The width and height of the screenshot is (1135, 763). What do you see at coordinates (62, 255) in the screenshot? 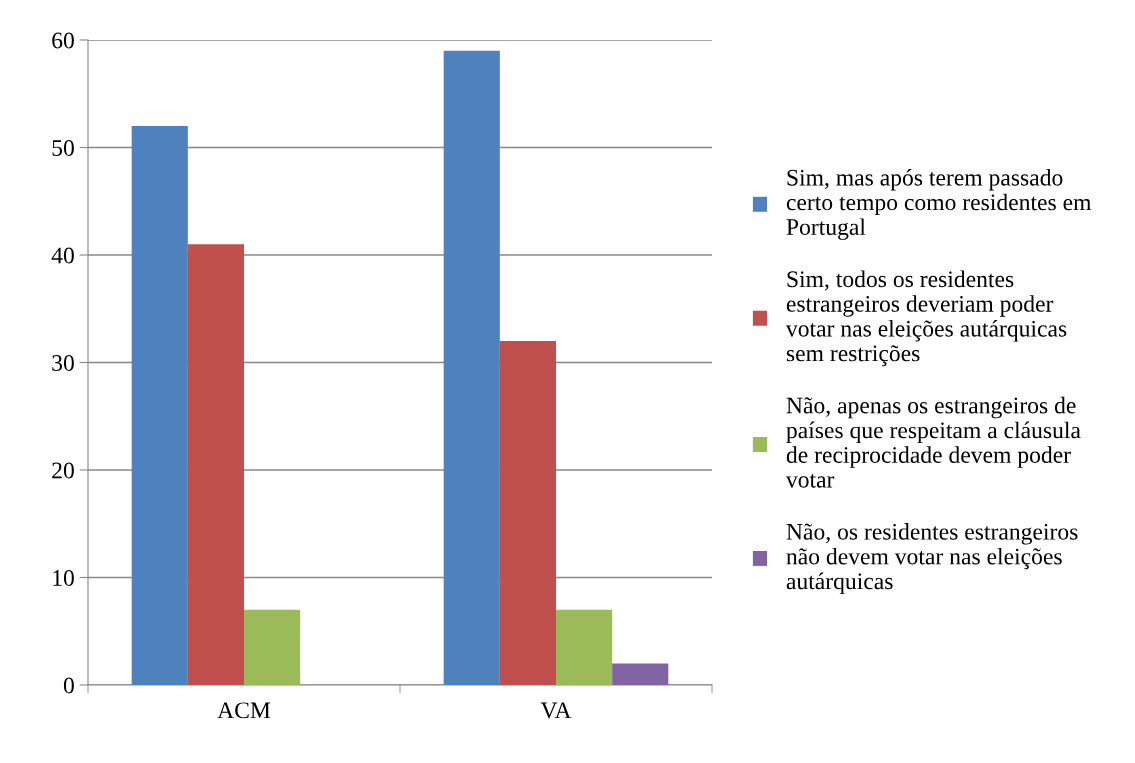
I see `y-tick-label: 40` at bounding box center [62, 255].